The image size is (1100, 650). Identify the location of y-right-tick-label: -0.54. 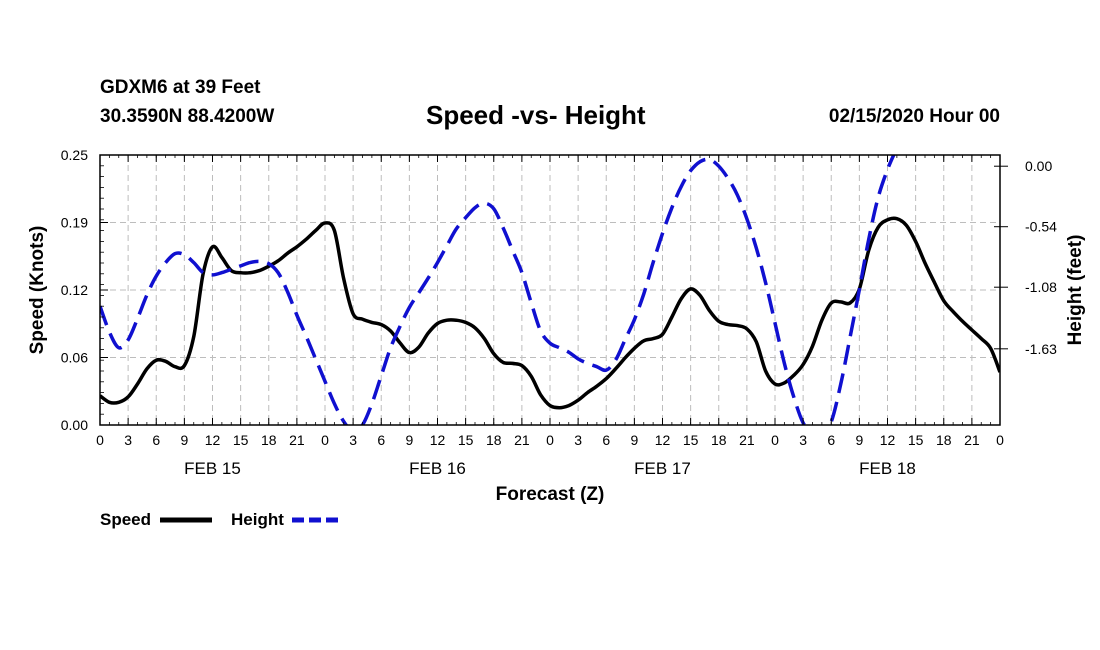
(1041, 227).